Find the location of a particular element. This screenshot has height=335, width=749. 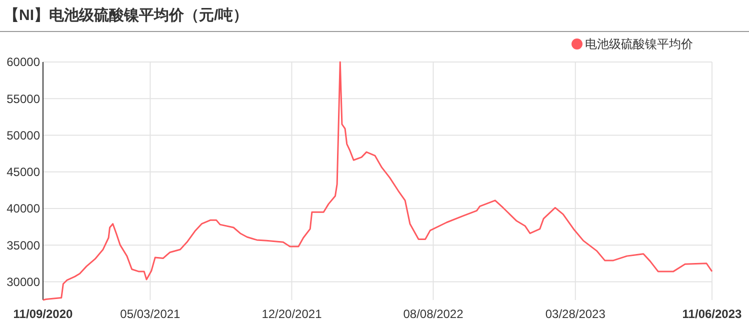

y-tick-label: 40000 is located at coordinates (23, 209).